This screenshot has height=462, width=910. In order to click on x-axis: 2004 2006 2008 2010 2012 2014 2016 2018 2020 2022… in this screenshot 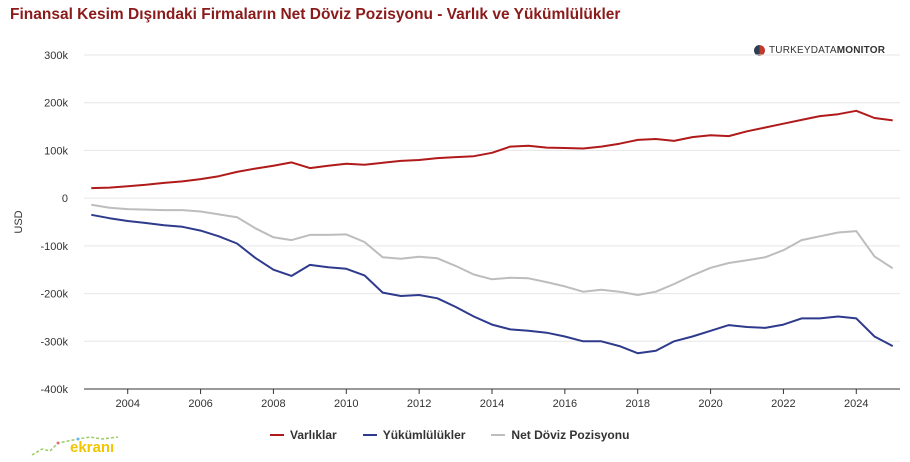, I will do `click(492, 399)`.